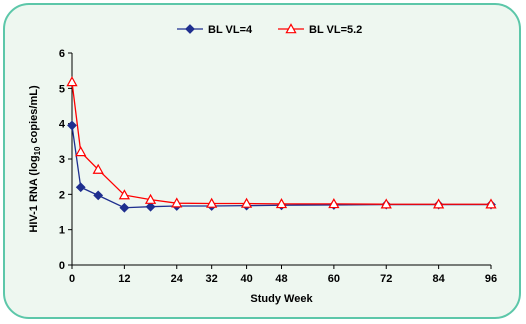 This screenshot has height=324, width=526. What do you see at coordinates (491, 279) in the screenshot?
I see `x-tick-label: 96` at bounding box center [491, 279].